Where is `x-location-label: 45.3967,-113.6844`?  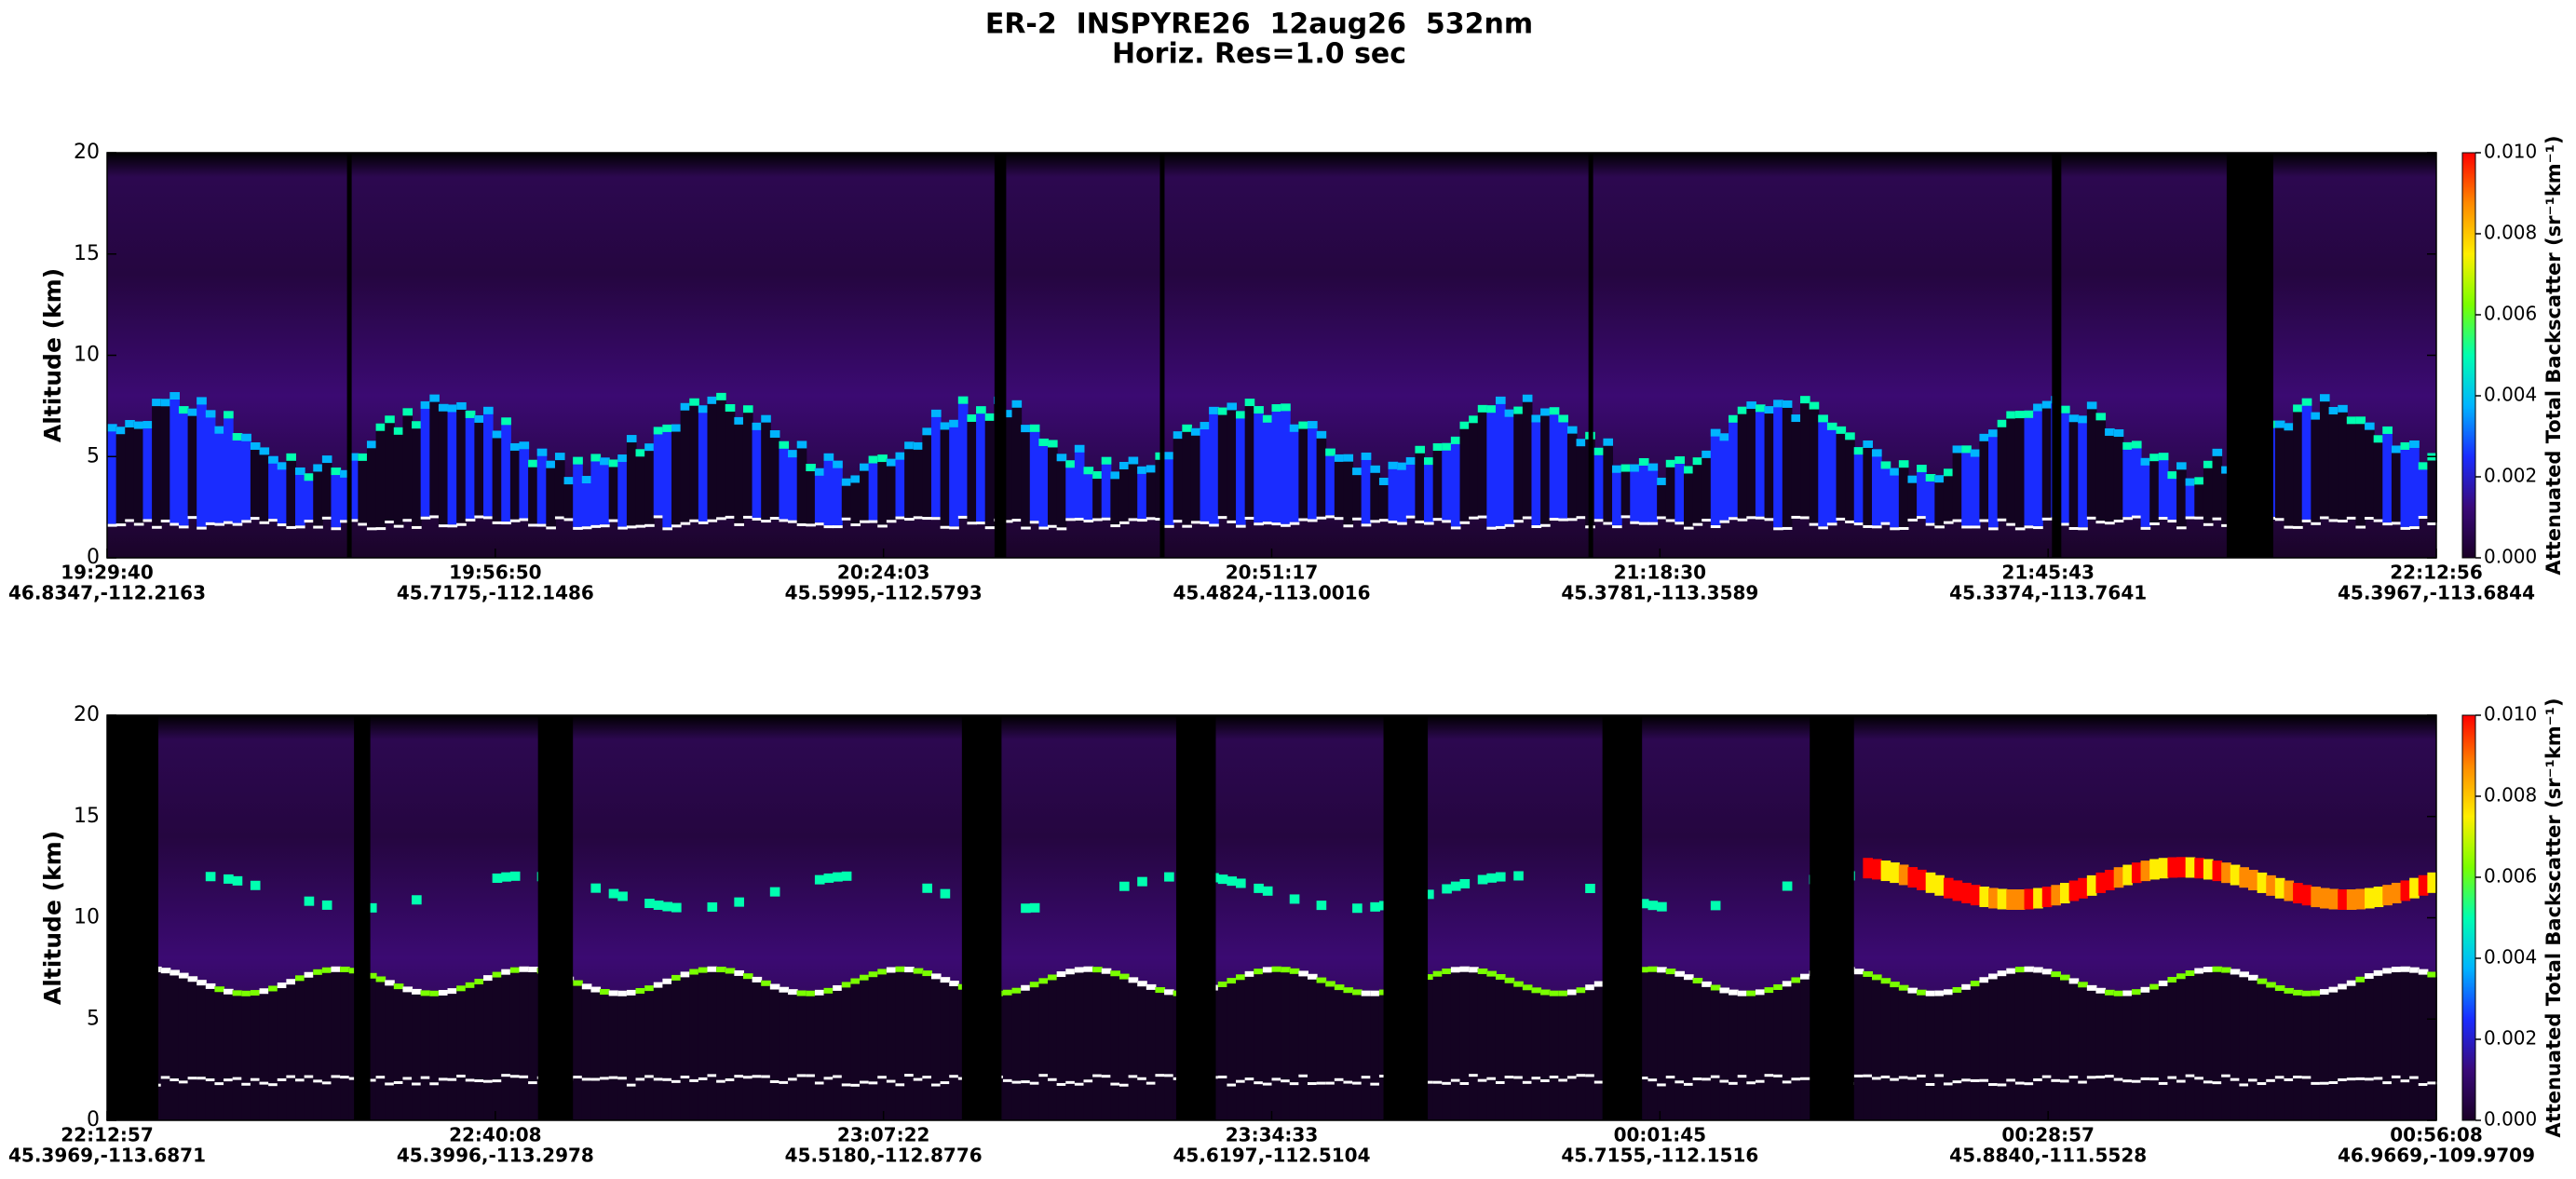
x-location-label: 45.3967,-113.6844 is located at coordinates (2436, 593).